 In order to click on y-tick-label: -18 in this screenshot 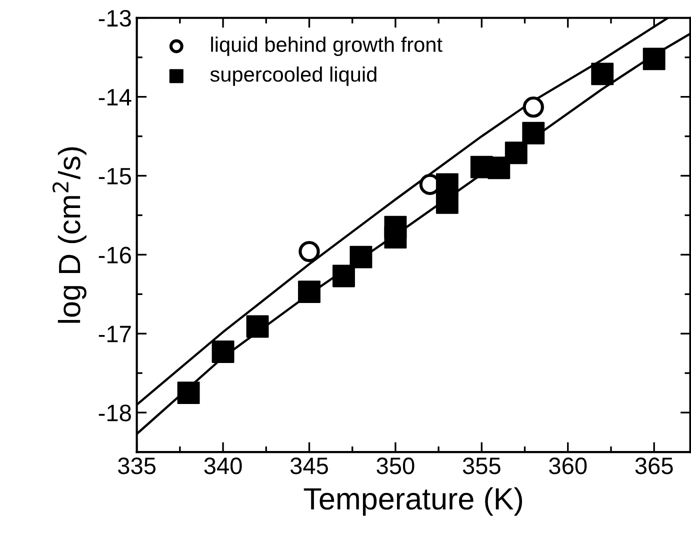, I will do `click(114, 413)`.